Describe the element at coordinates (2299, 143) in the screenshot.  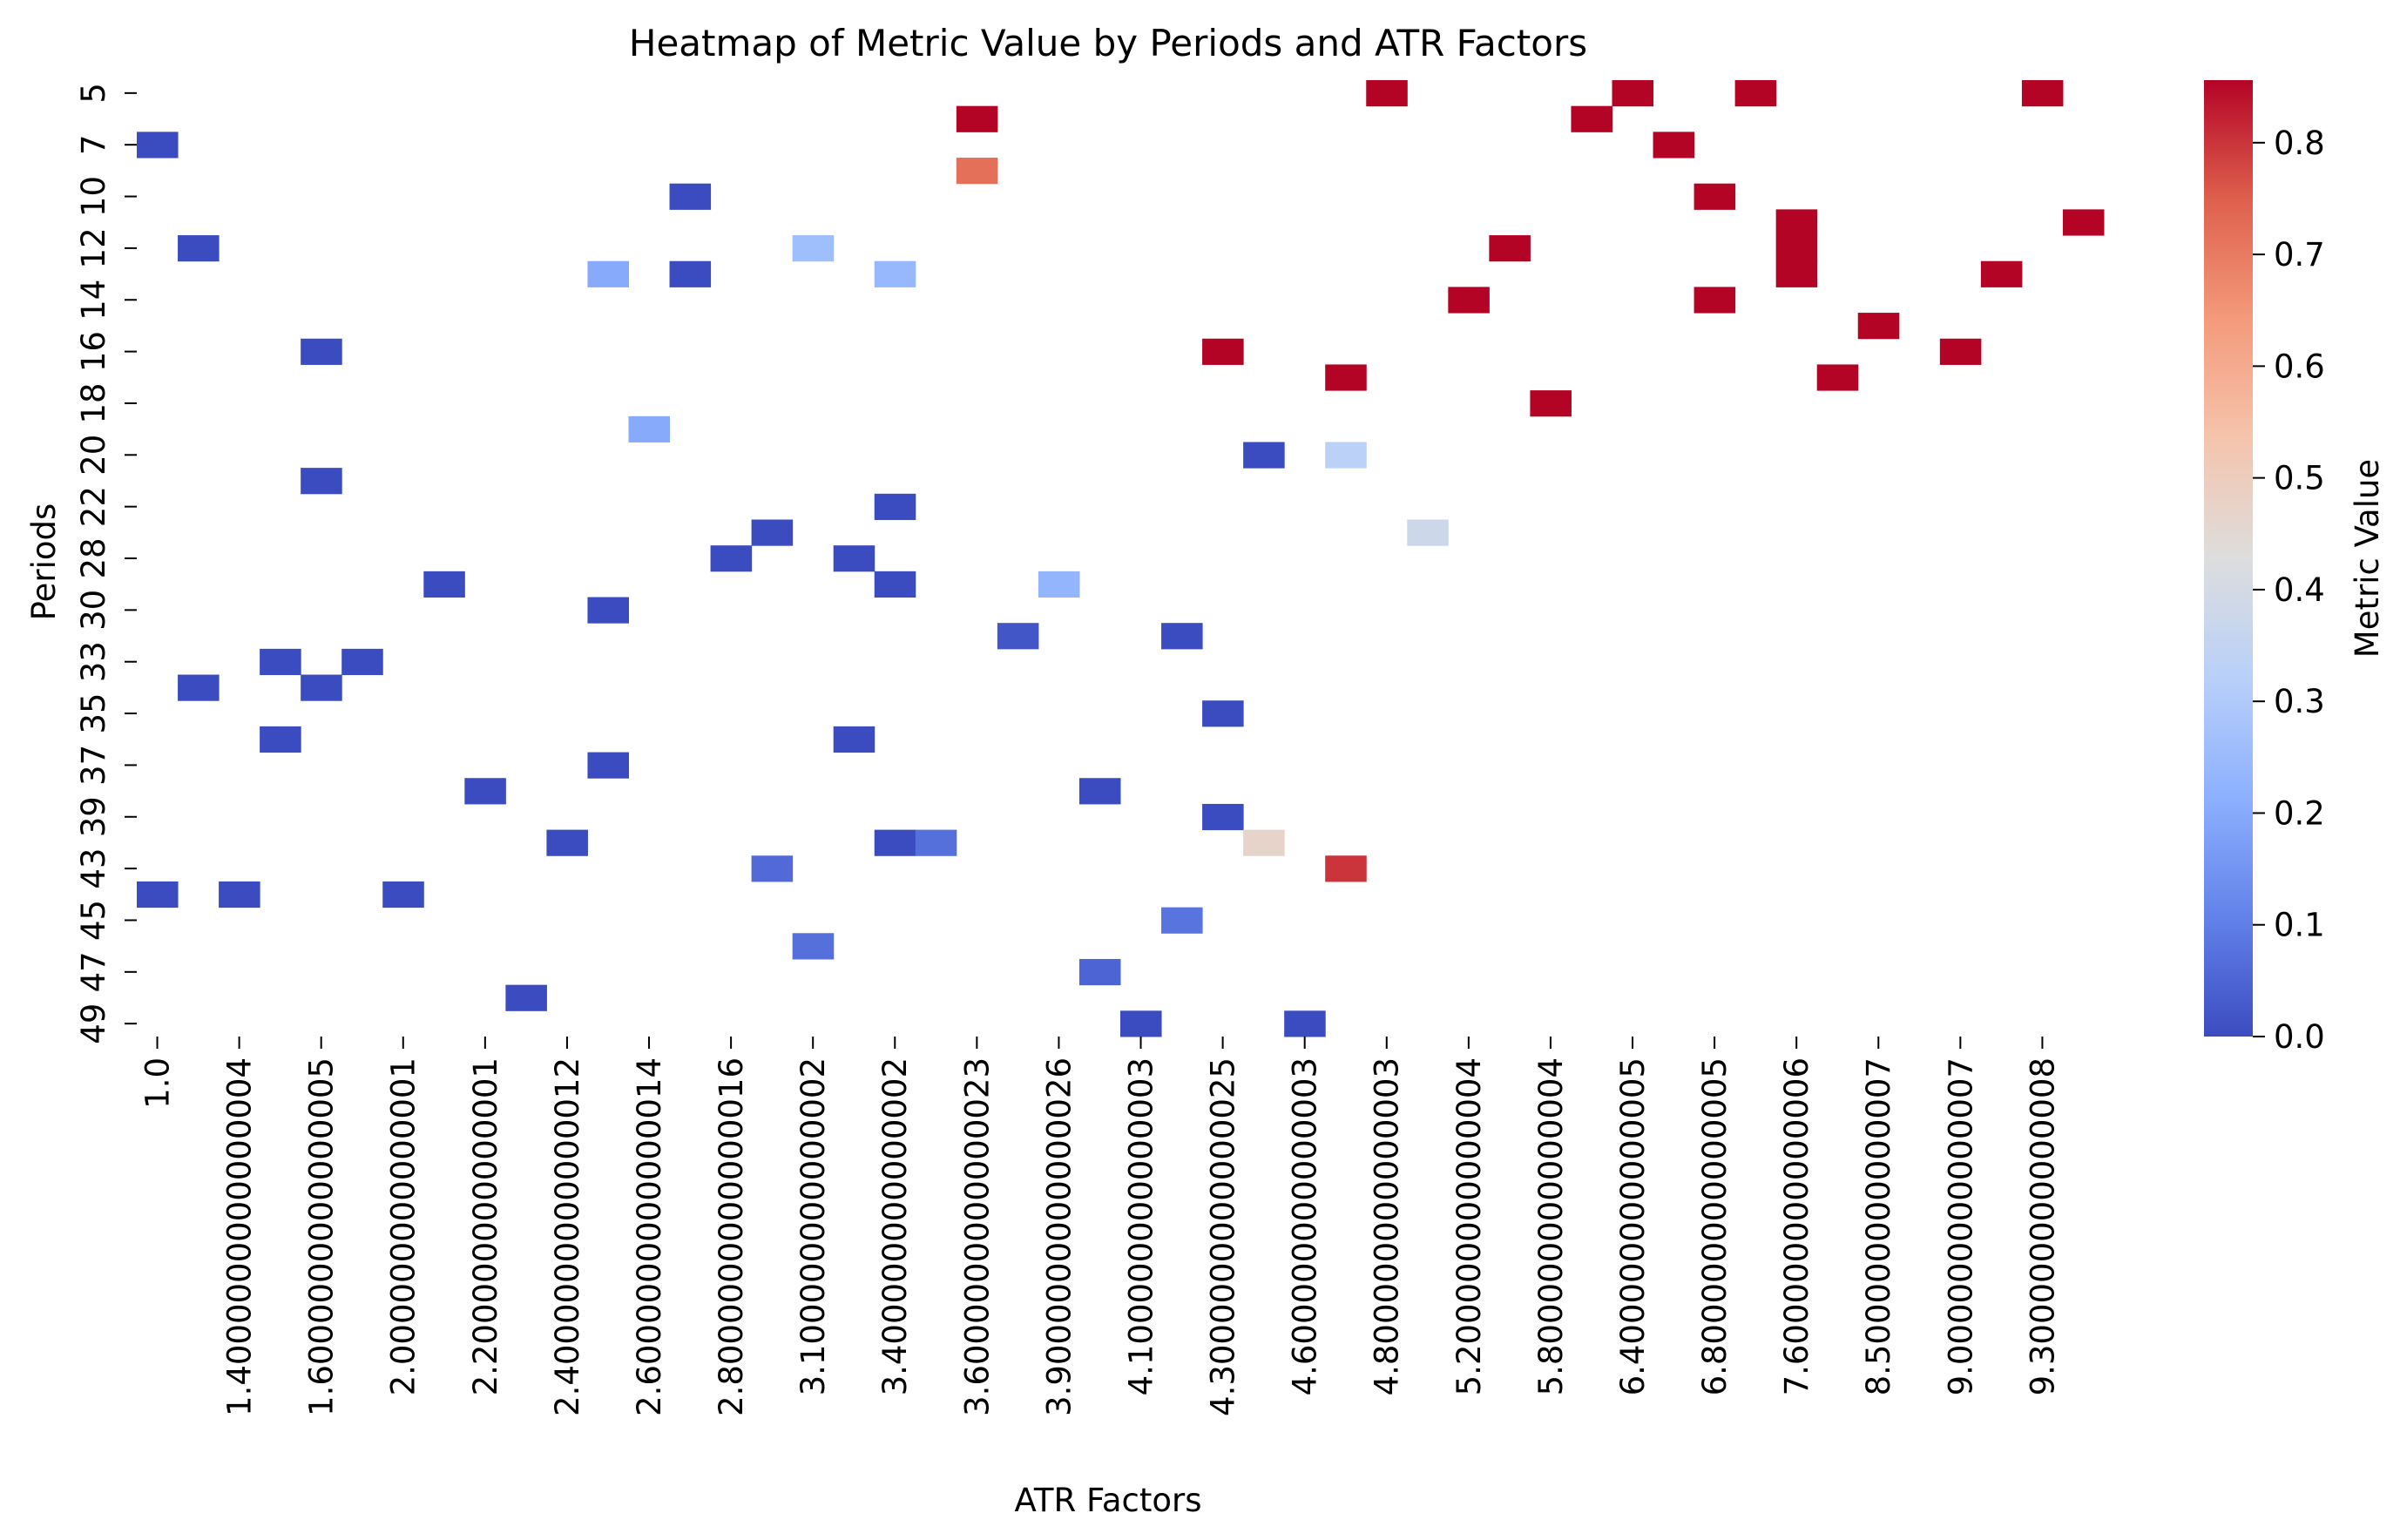
I see `colorbar-tick-label: 0.8` at that location.